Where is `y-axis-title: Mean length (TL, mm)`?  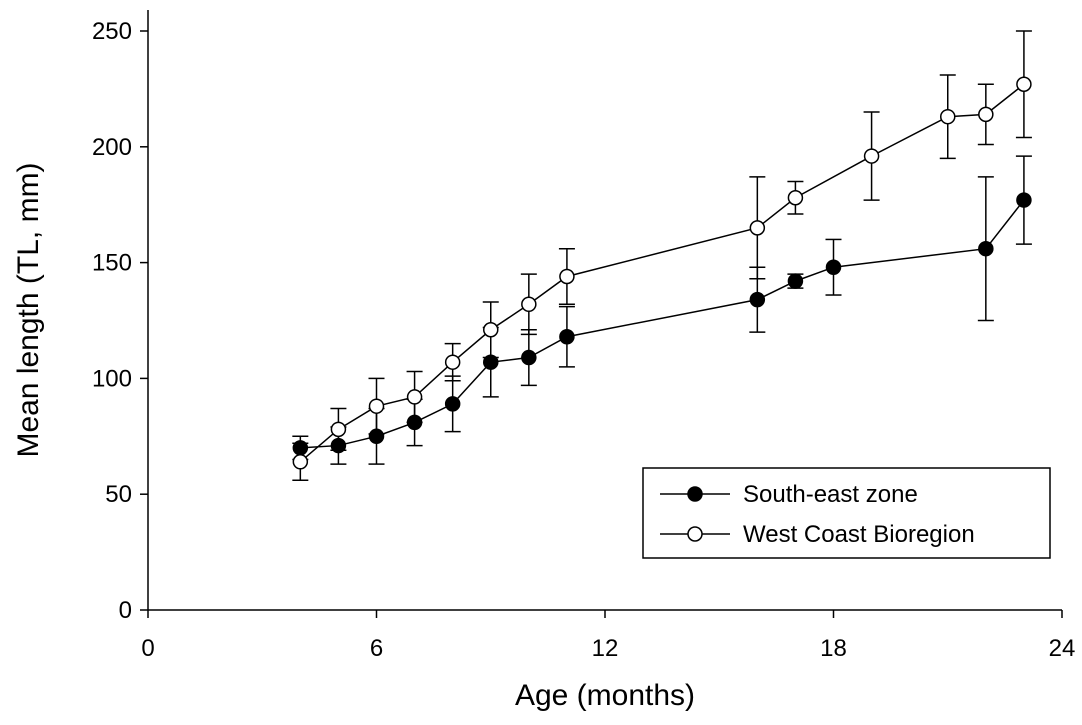
y-axis-title: Mean length (TL, mm) is located at coordinates (28, 309).